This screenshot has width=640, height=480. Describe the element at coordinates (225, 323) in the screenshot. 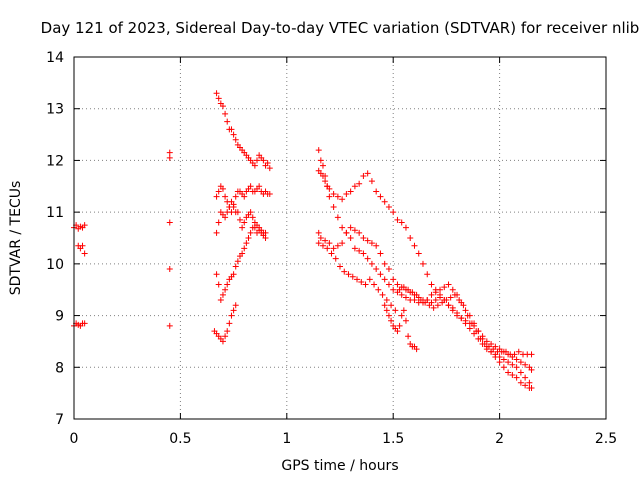

I see `series-track-i` at that location.